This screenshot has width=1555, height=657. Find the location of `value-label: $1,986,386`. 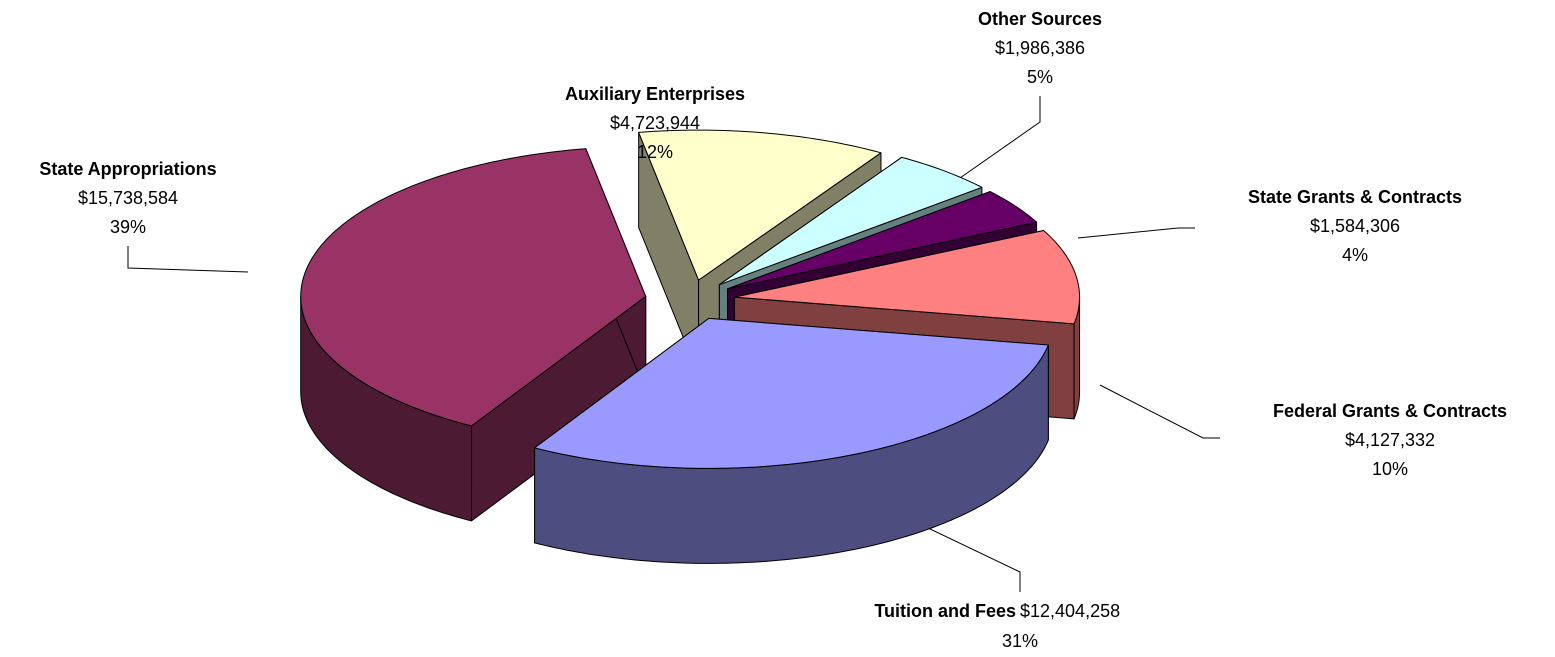

value-label: $1,986,386 is located at coordinates (1040, 48).